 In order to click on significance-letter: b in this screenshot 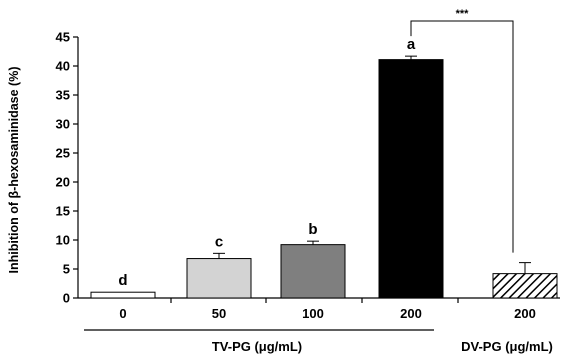, I will do `click(312, 229)`.